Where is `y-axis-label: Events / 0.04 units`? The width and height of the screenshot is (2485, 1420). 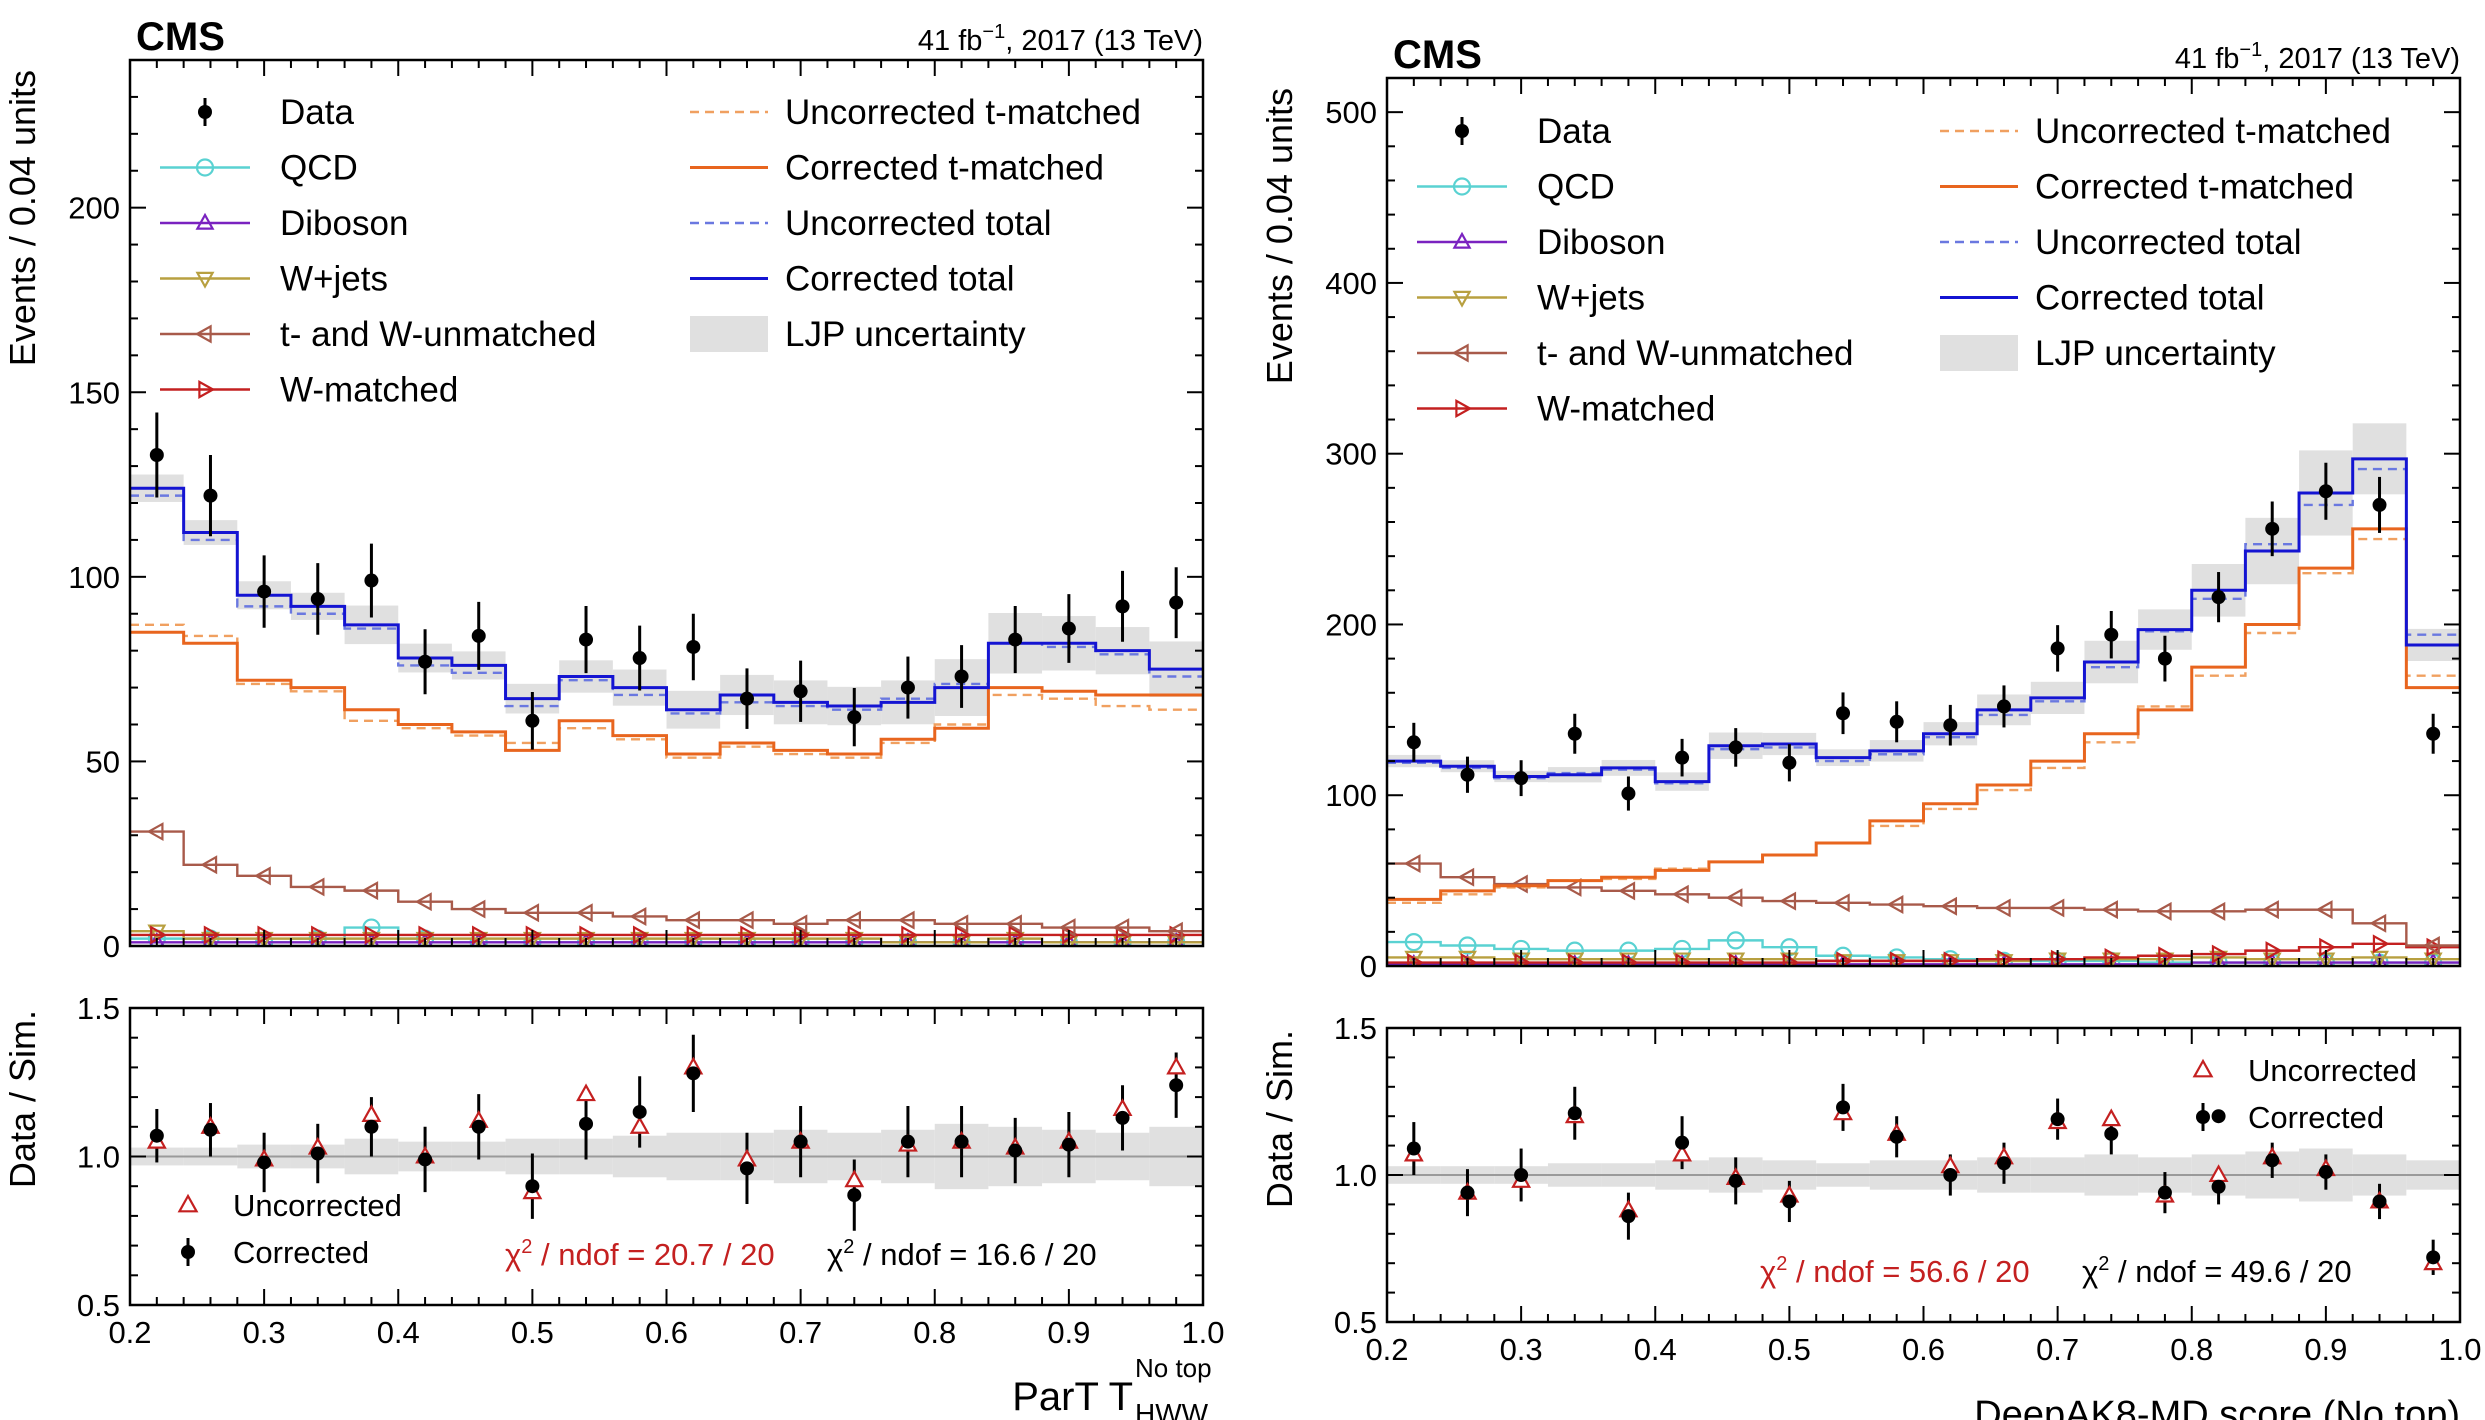
y-axis-label: Events / 0.04 units is located at coordinates (1279, 236).